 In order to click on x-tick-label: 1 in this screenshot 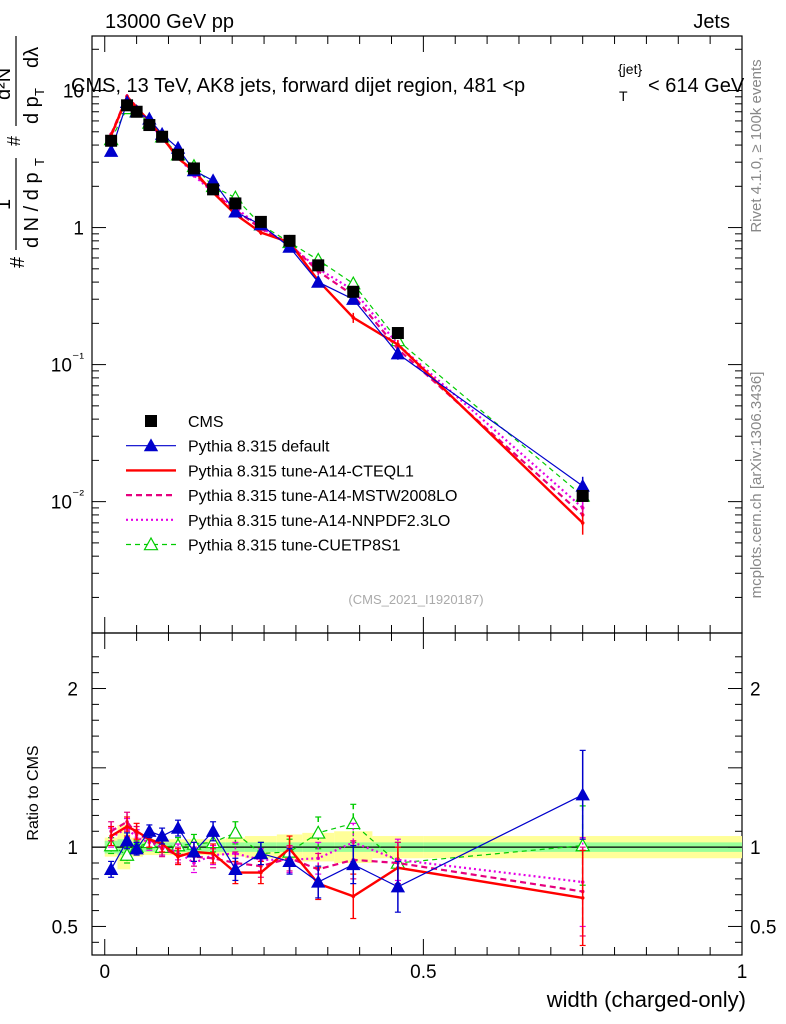, I will do `click(742, 972)`.